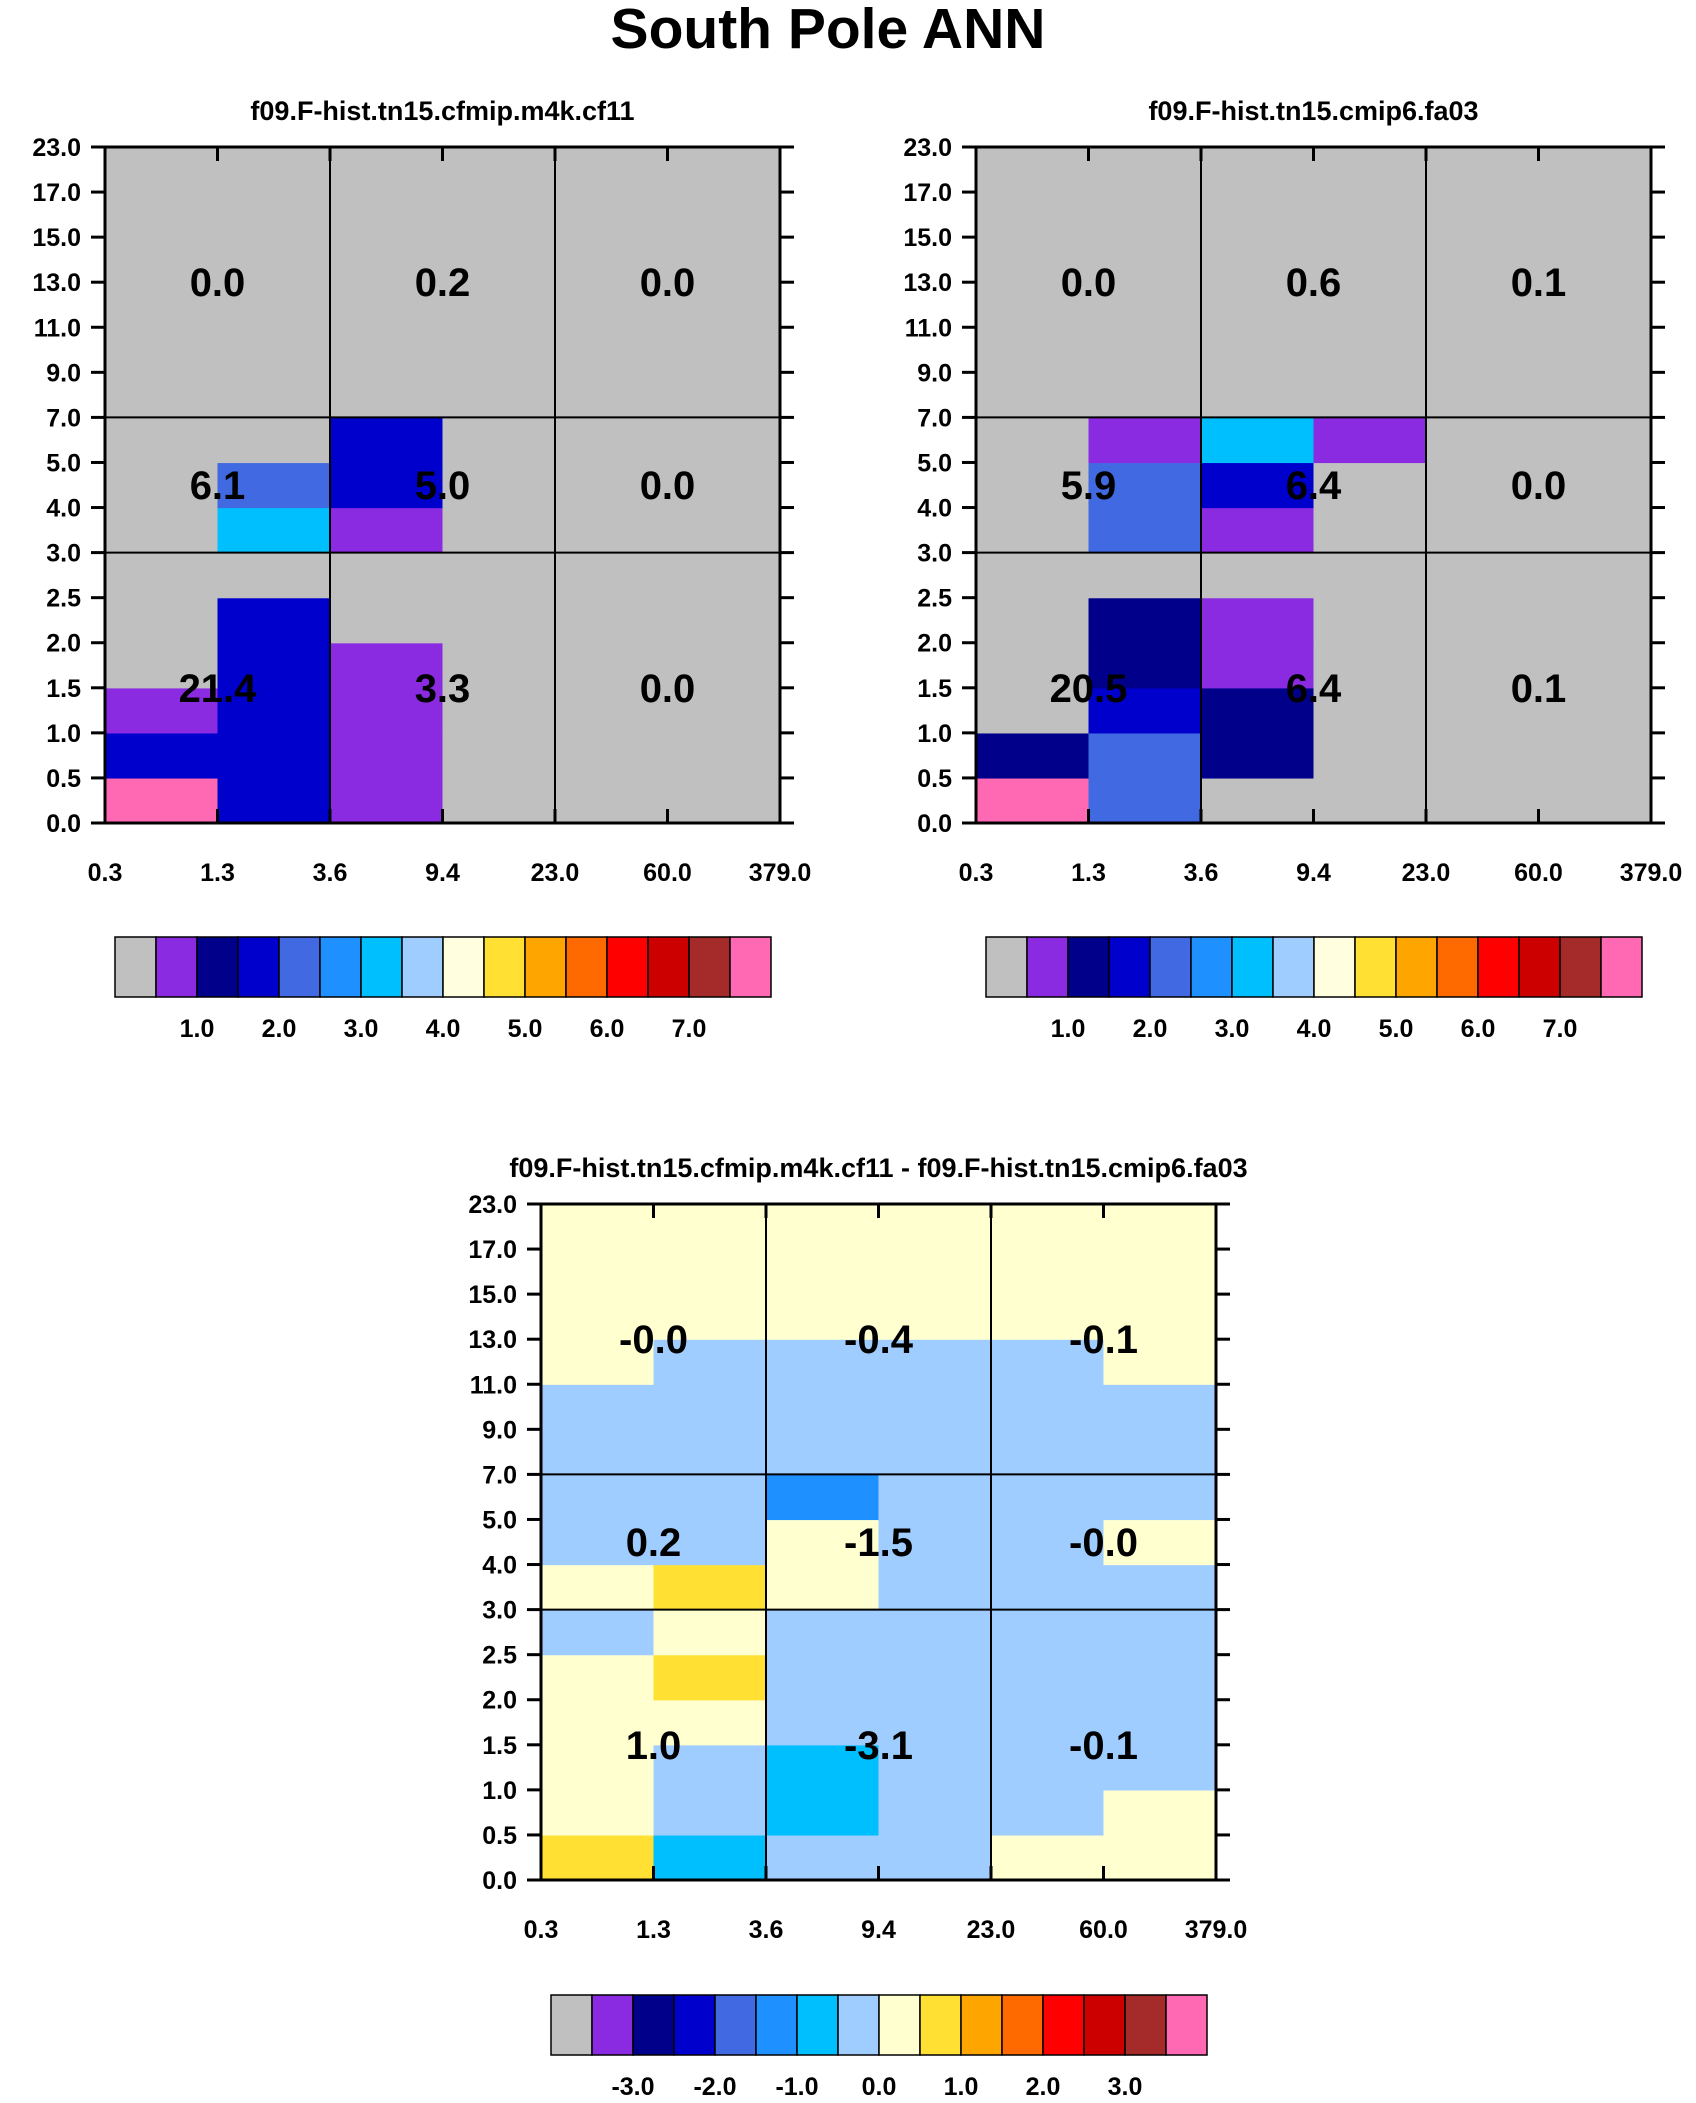 The height and width of the screenshot is (2103, 1696). What do you see at coordinates (330, 873) in the screenshot?
I see `x-tick-label: 3.6` at bounding box center [330, 873].